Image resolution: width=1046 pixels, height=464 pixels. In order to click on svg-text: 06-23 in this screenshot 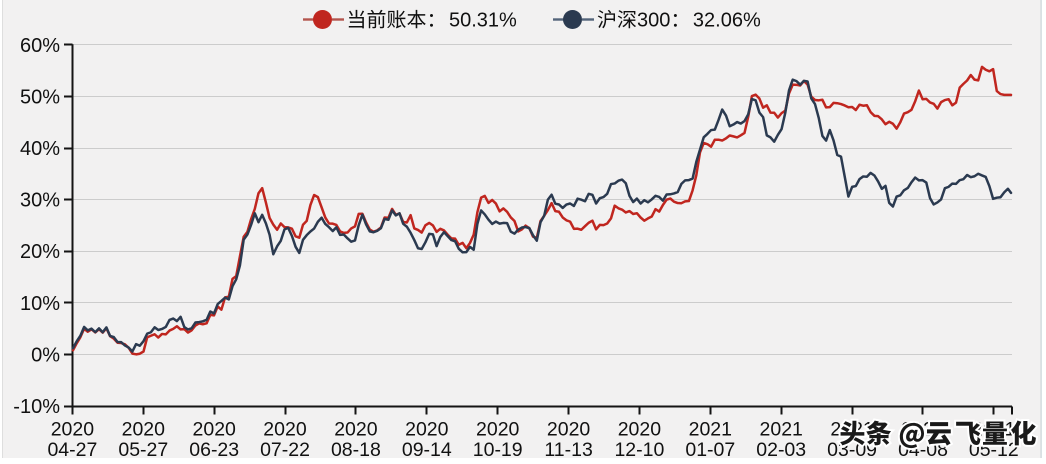, I will do `click(214, 450)`.